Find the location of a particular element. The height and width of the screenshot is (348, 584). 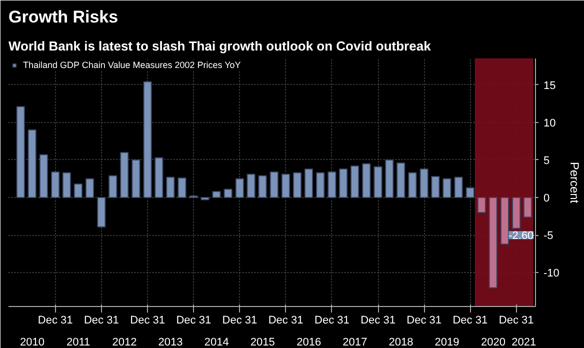

x2-tick-label: 2018 is located at coordinates (401, 342).